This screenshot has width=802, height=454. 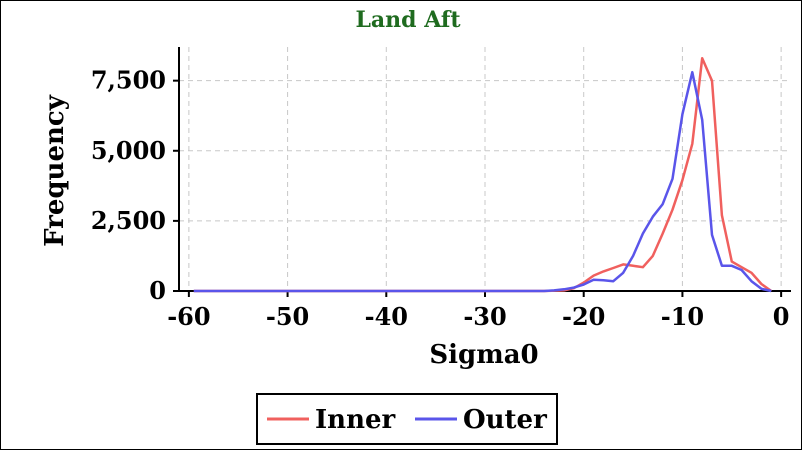 What do you see at coordinates (135, 185) in the screenshot?
I see `y-axis-ticks: 0 2,500 5,000 7,500` at bounding box center [135, 185].